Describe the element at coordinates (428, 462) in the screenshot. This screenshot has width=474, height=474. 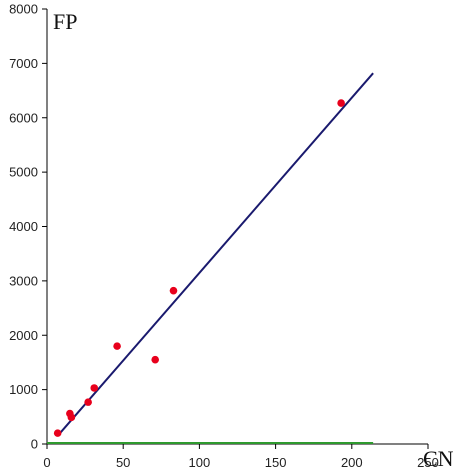
I see `x-tick-label: 250` at that location.